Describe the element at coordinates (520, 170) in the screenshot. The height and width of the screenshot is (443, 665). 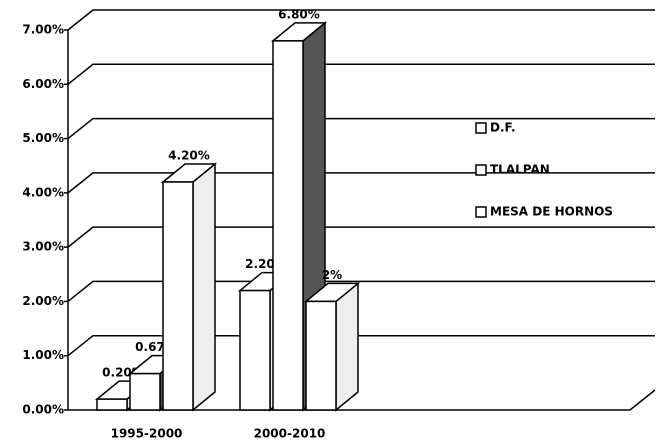
I see `legend-label: TLALPAN` at that location.